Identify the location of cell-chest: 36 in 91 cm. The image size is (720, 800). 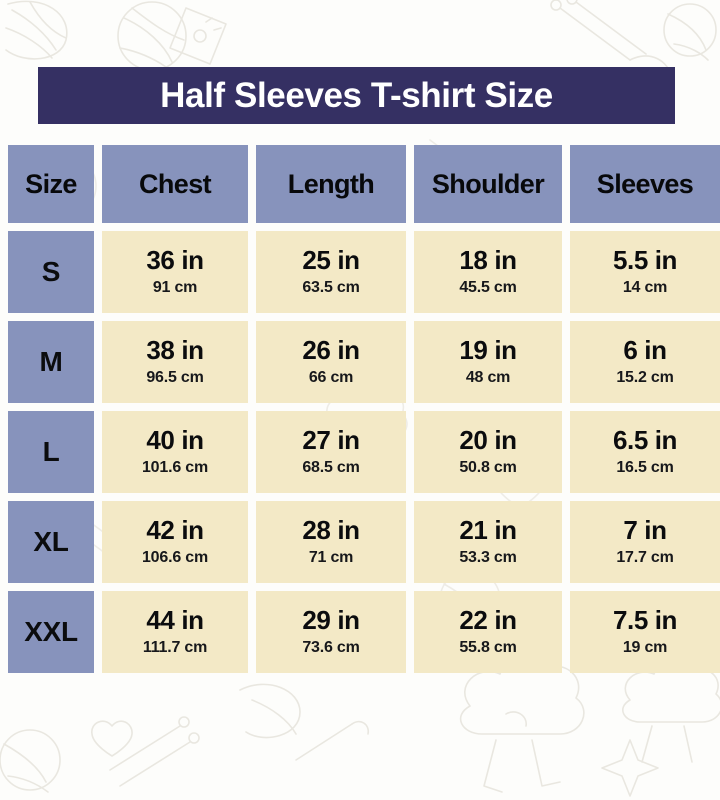
(175, 272).